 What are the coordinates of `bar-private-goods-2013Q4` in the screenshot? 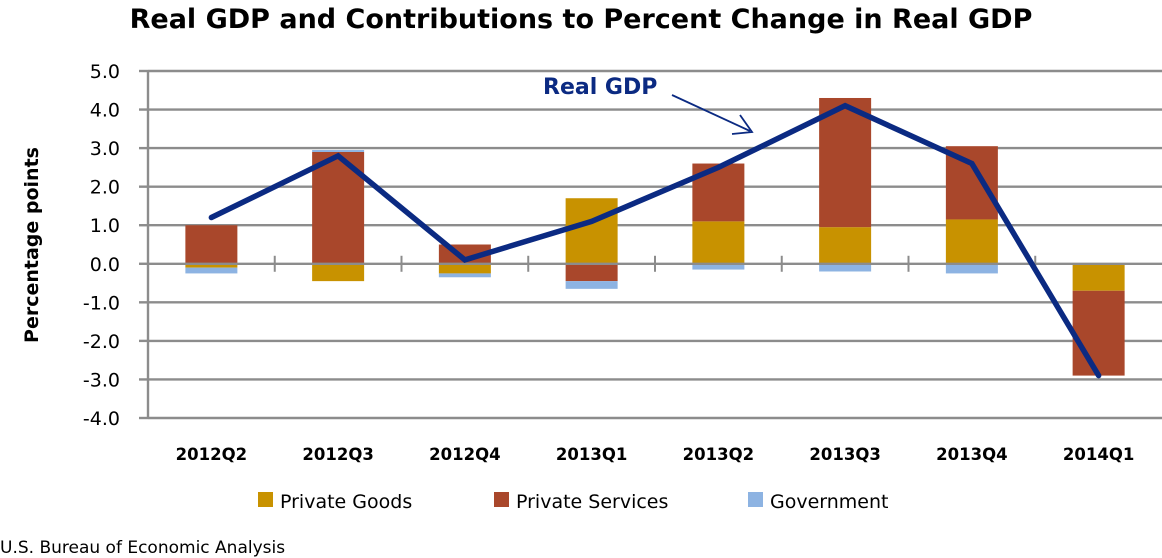 It's located at (971, 241).